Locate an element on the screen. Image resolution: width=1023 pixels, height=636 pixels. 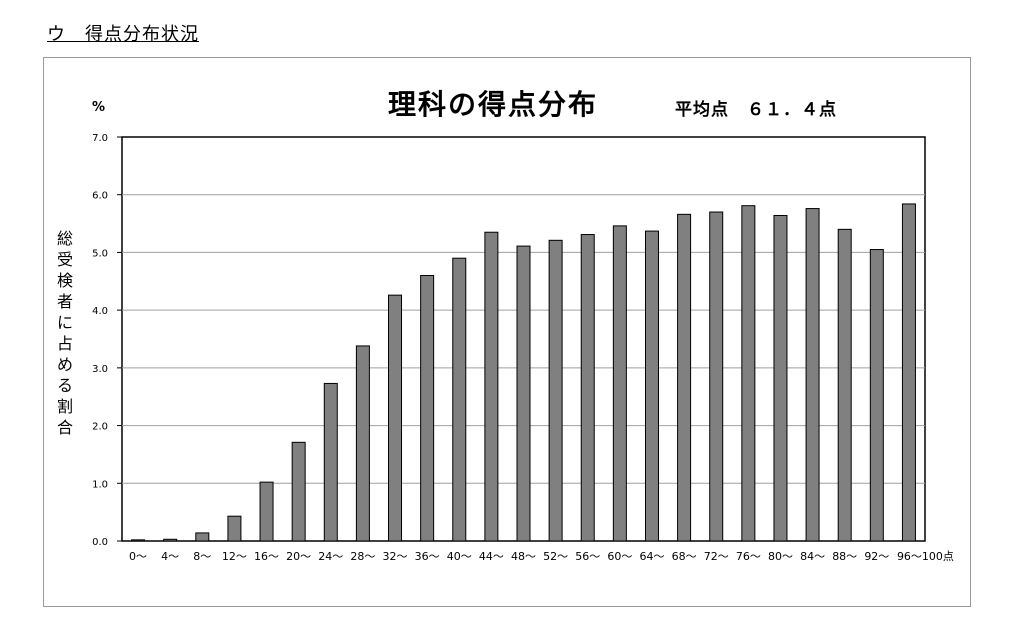
x-tick-label: 0～ is located at coordinates (138, 556).